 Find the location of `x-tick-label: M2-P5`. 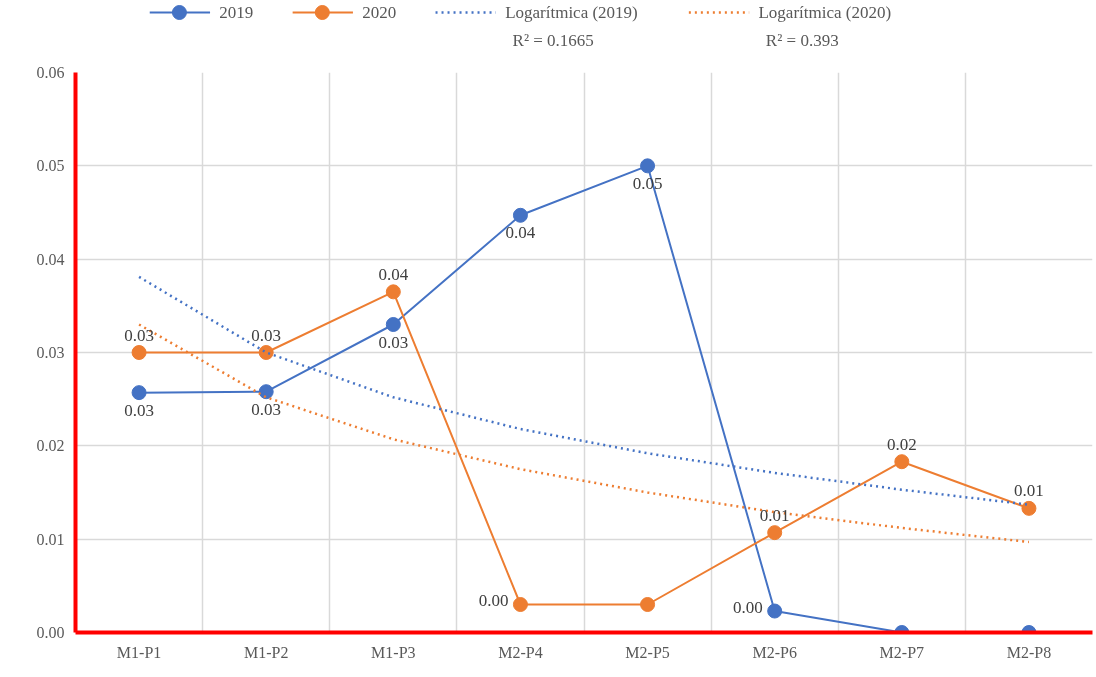

x-tick-label: M2-P5 is located at coordinates (647, 652).